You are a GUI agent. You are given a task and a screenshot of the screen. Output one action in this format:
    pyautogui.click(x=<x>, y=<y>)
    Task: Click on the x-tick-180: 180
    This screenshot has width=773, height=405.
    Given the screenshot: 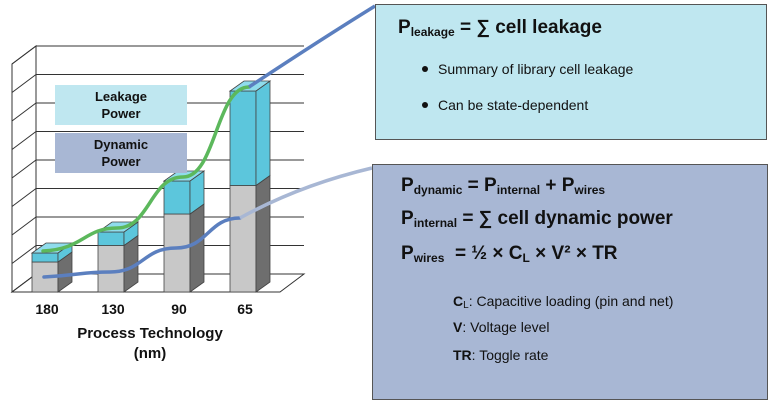 What is the action you would take?
    pyautogui.click(x=47, y=309)
    